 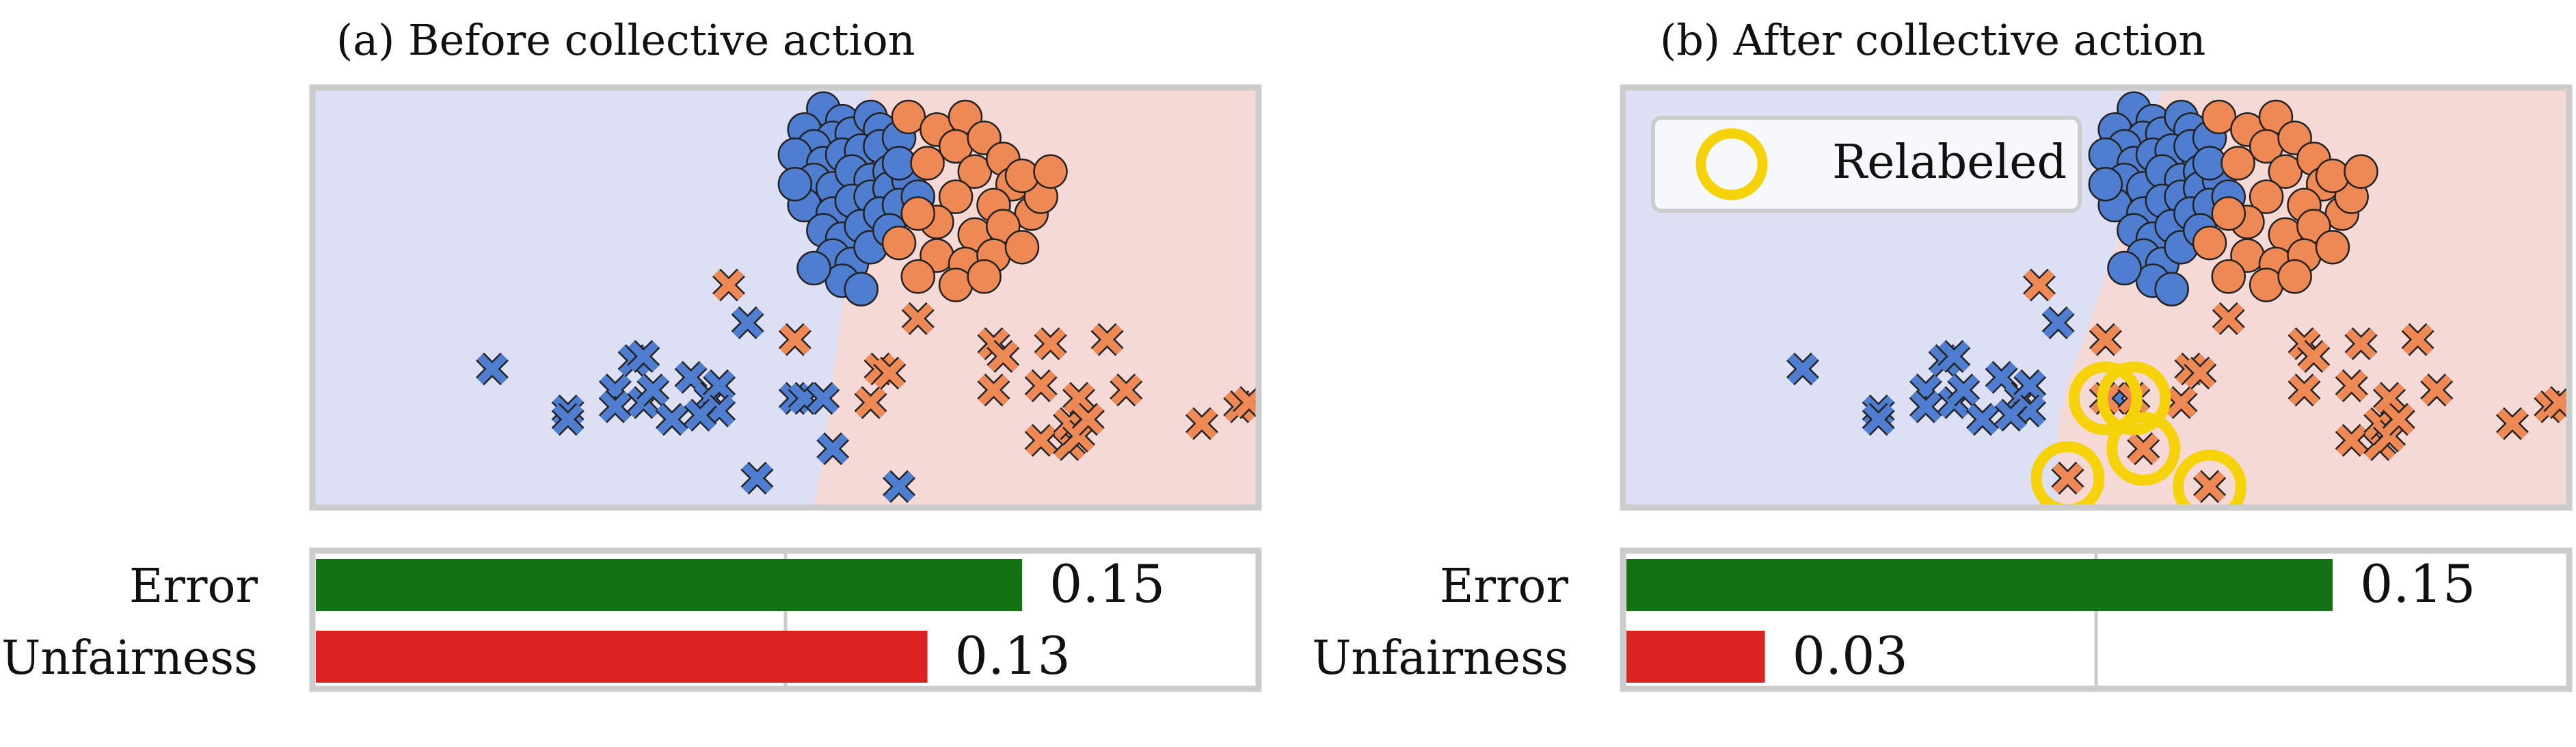 I want to click on bar-value-label: 0.13, so click(x=1013, y=655).